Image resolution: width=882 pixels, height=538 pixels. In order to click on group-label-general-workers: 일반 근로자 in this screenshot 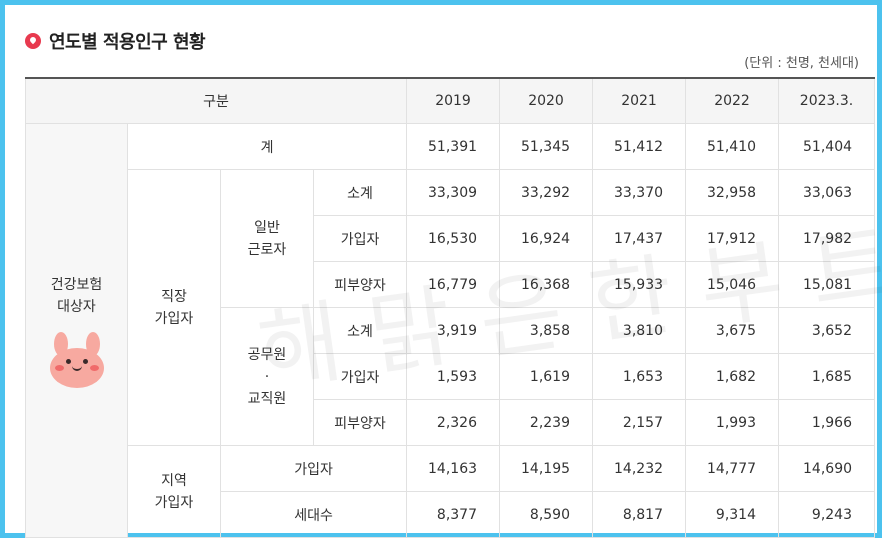, I will do `click(267, 238)`.